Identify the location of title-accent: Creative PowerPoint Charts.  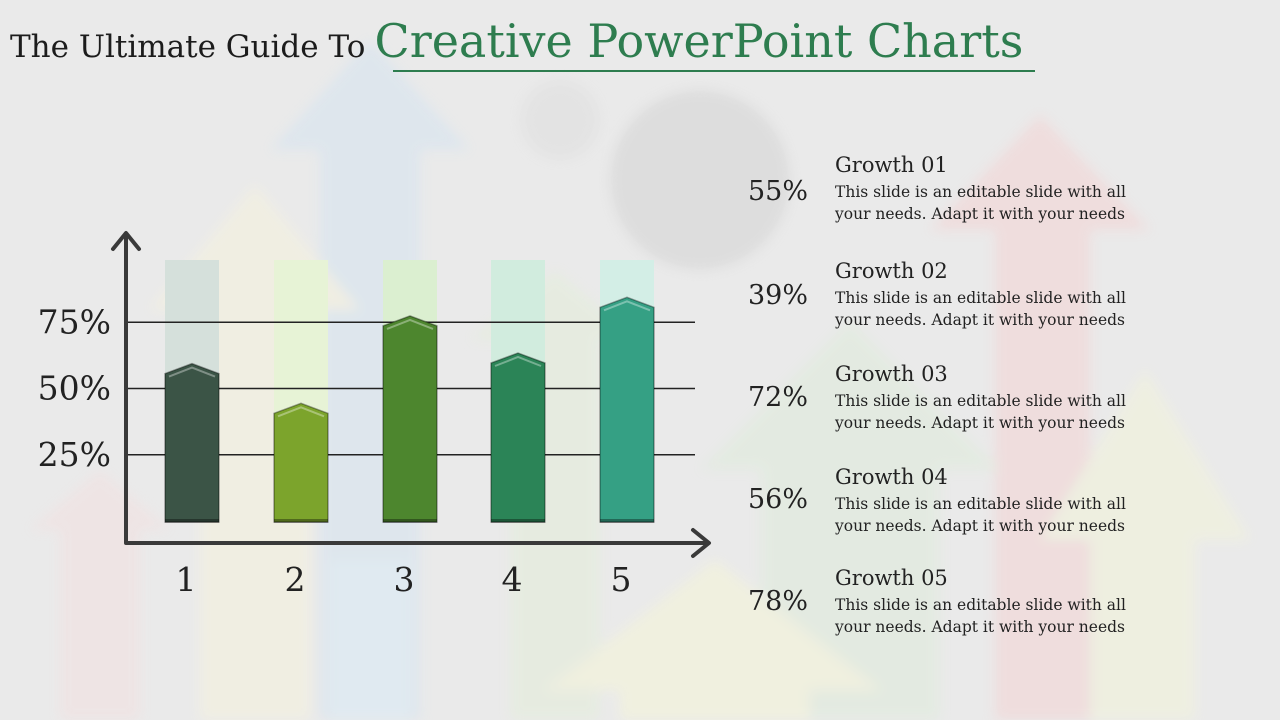
(699, 41).